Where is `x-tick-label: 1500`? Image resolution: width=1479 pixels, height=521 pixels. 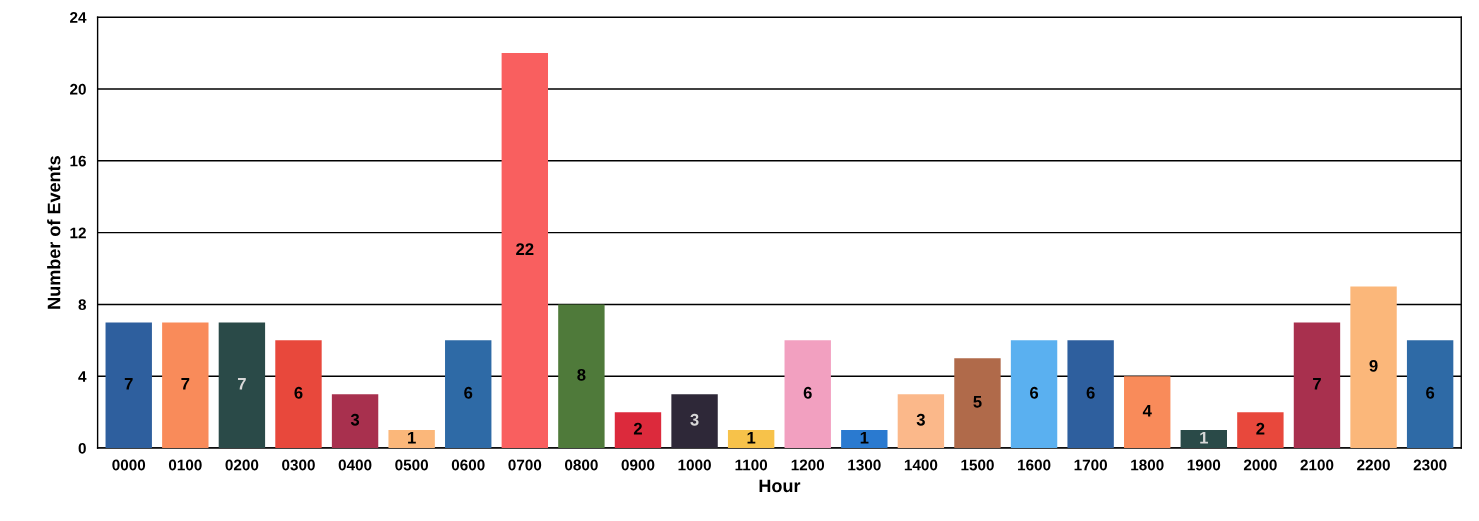
x-tick-label: 1500 is located at coordinates (977, 465).